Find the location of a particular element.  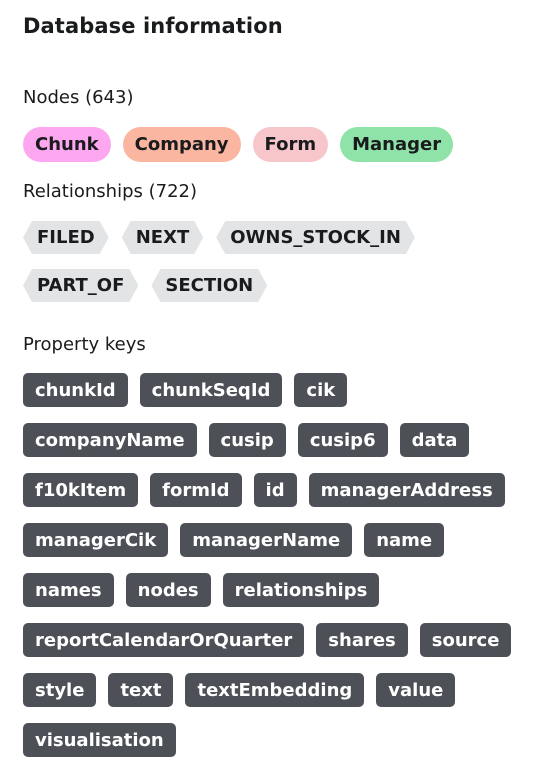

property-key-chip-manager-name: managerName is located at coordinates (266, 540).